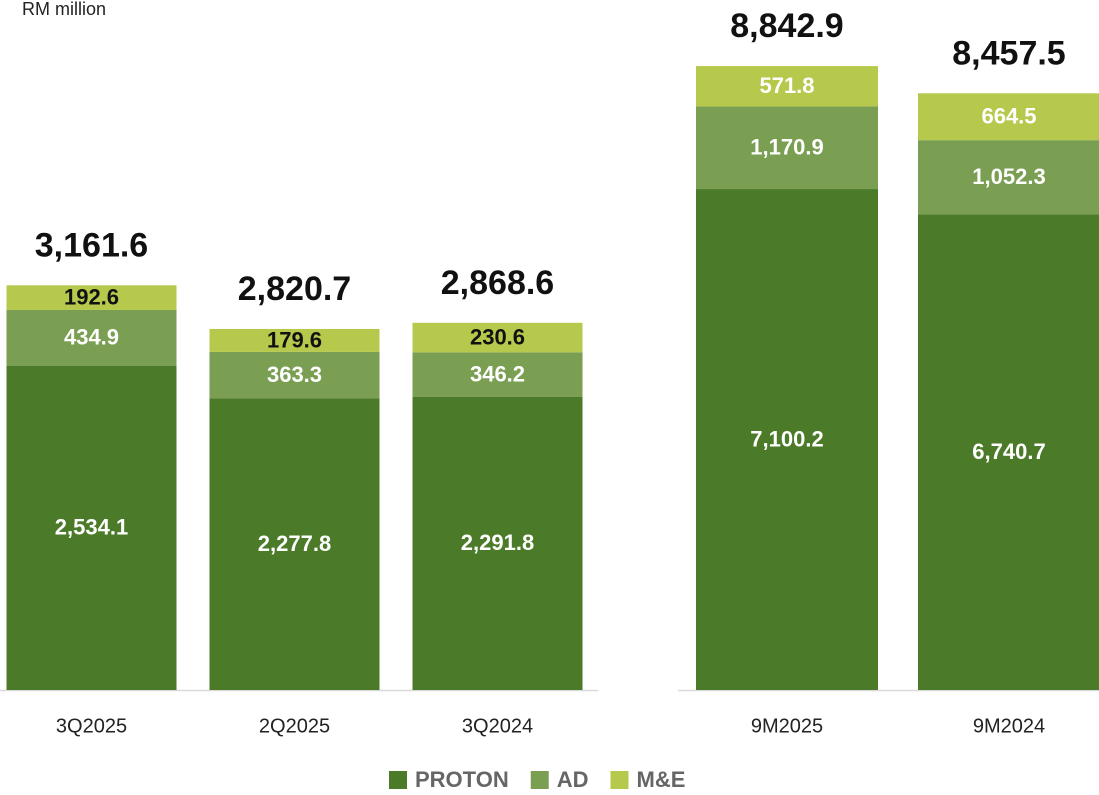 The height and width of the screenshot is (795, 1099). I want to click on value-label: 1,170.9, so click(786, 147).